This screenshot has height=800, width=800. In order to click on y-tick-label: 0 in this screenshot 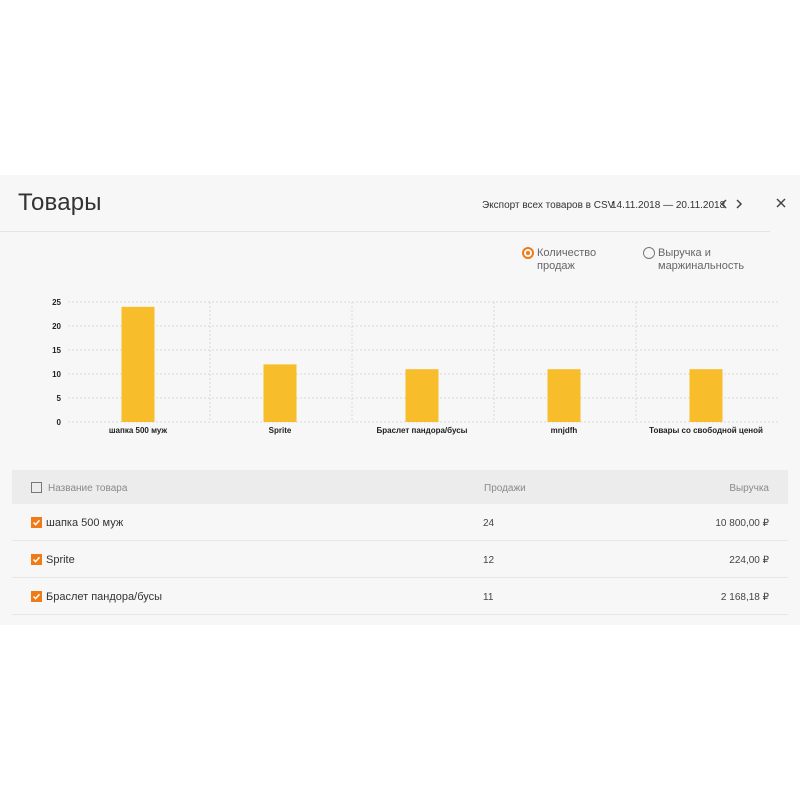, I will do `click(59, 422)`.